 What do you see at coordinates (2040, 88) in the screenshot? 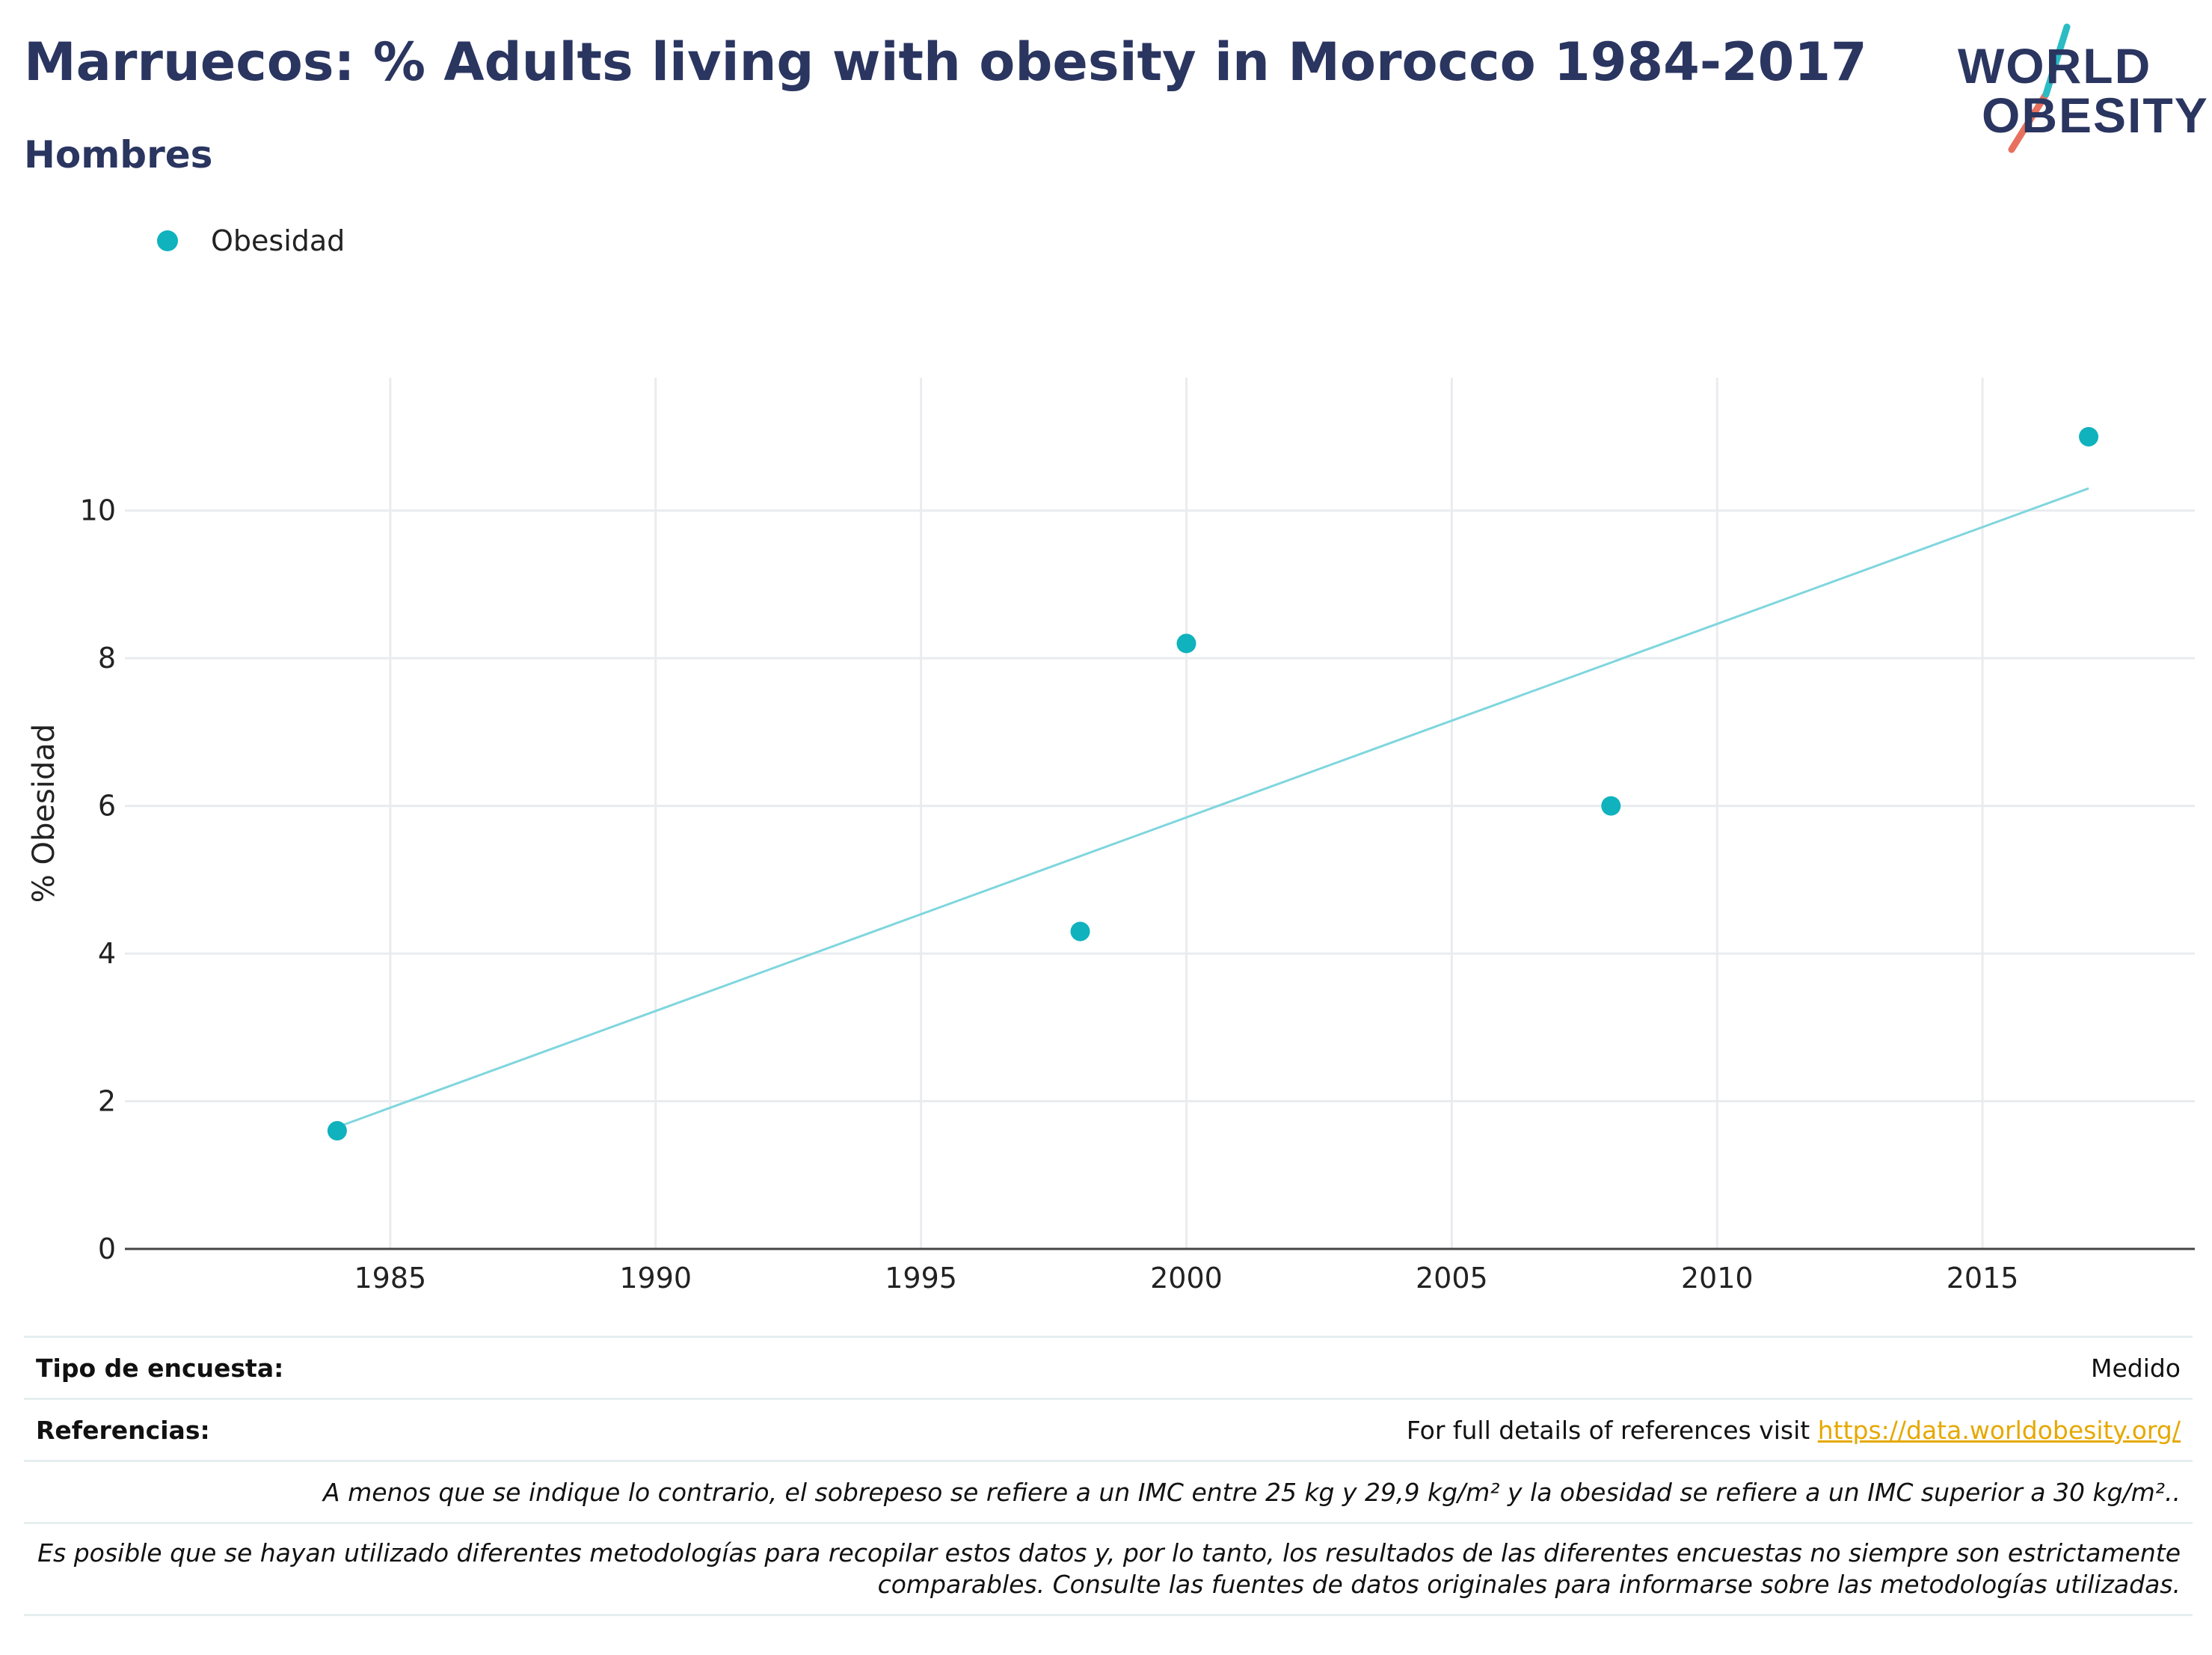
I see `logo-slash-icon` at bounding box center [2040, 88].